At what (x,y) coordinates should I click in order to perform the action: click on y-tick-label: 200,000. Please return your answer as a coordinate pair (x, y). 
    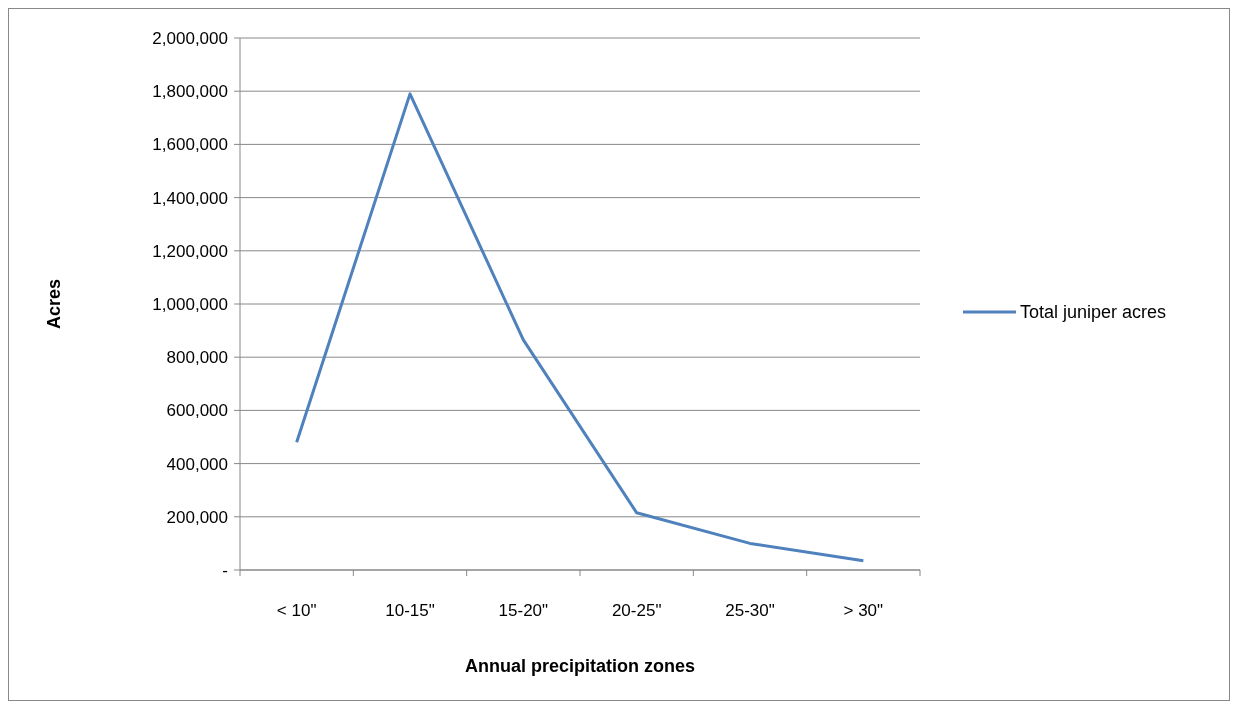
    Looking at the image, I should click on (197, 517).